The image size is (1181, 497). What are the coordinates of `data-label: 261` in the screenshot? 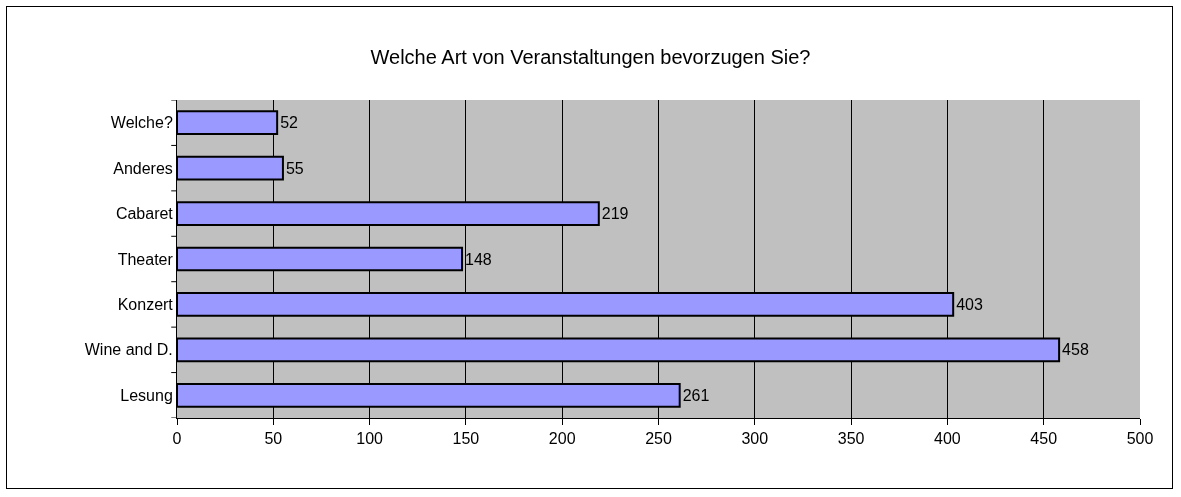 It's located at (696, 395).